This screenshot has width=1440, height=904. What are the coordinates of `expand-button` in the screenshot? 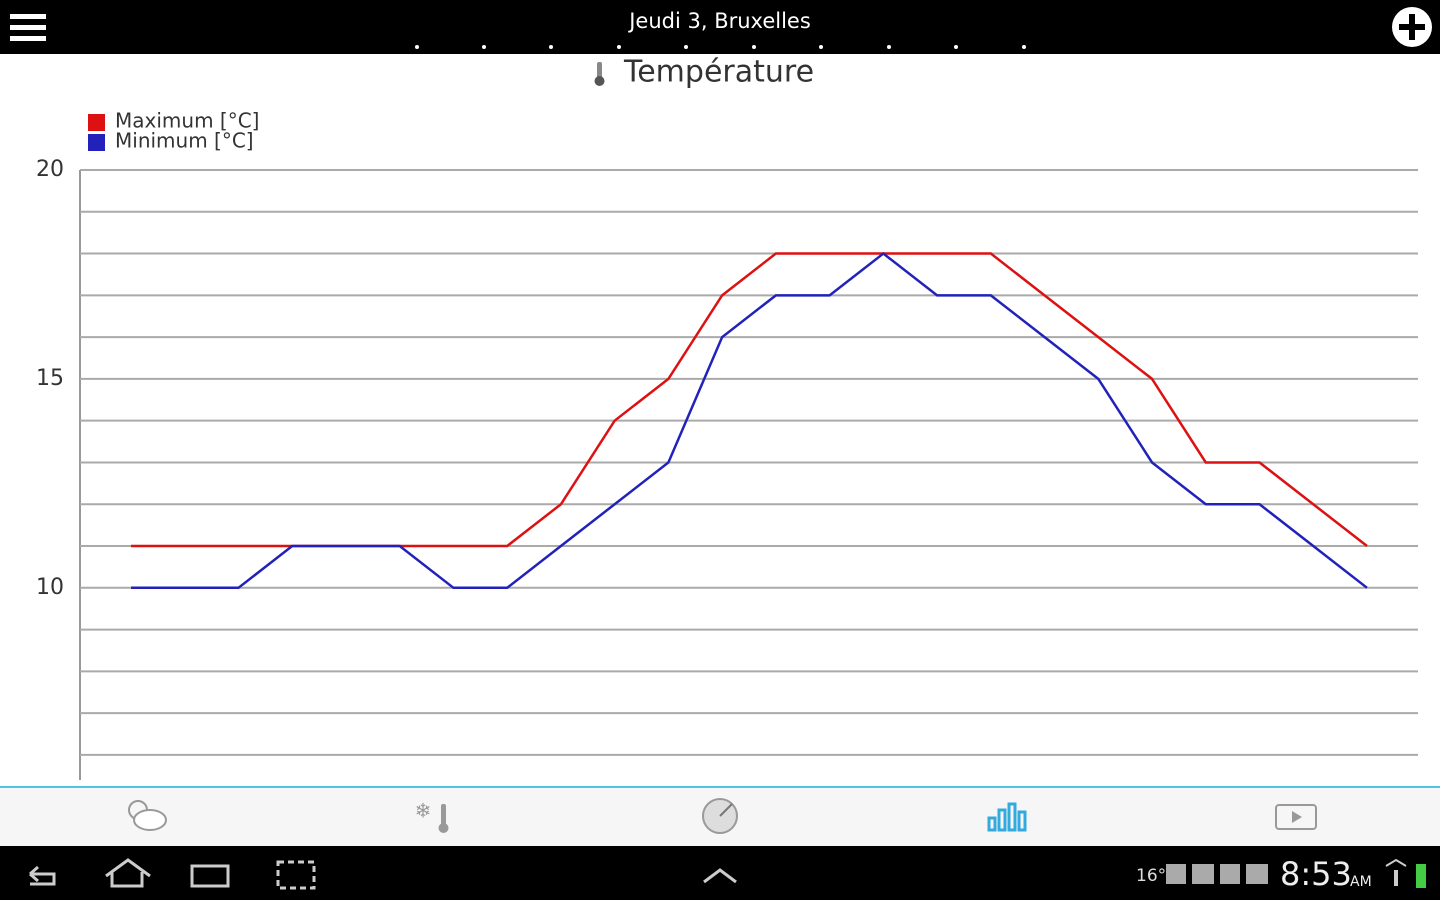 It's located at (720, 876).